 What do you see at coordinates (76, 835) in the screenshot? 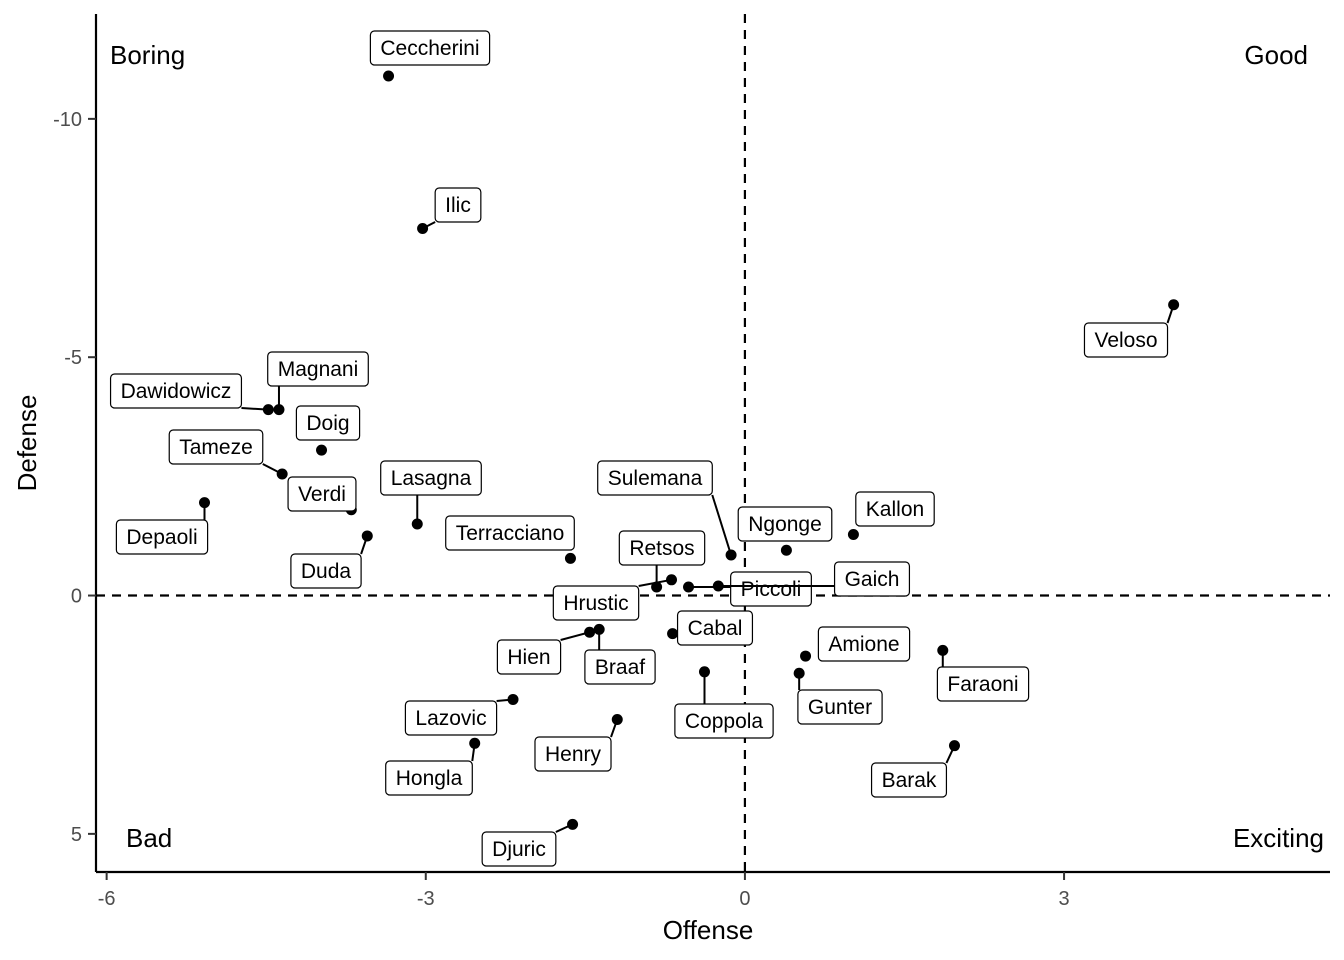
I see `y-tick-label: 5` at bounding box center [76, 835].